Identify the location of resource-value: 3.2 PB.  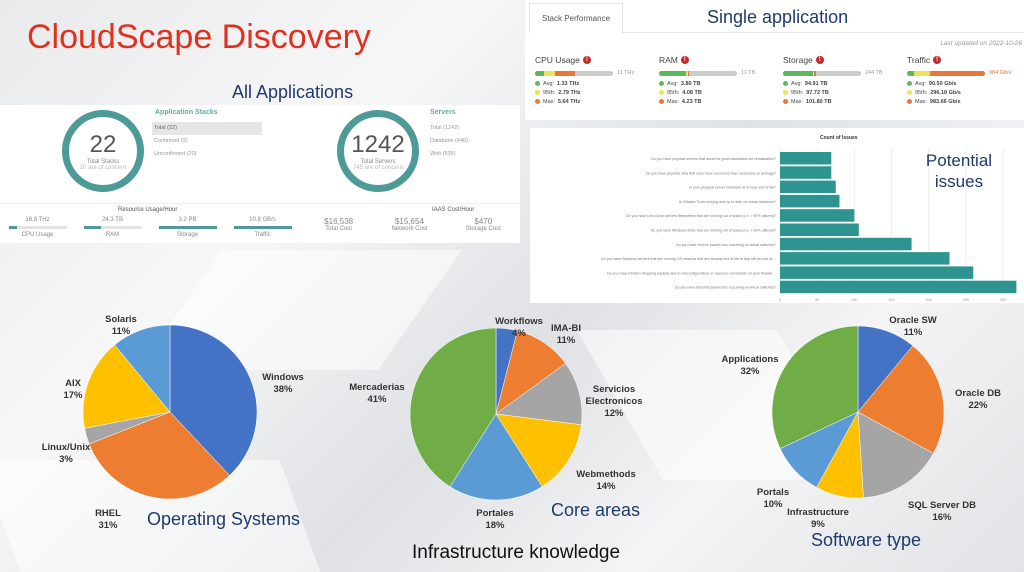
(187, 220).